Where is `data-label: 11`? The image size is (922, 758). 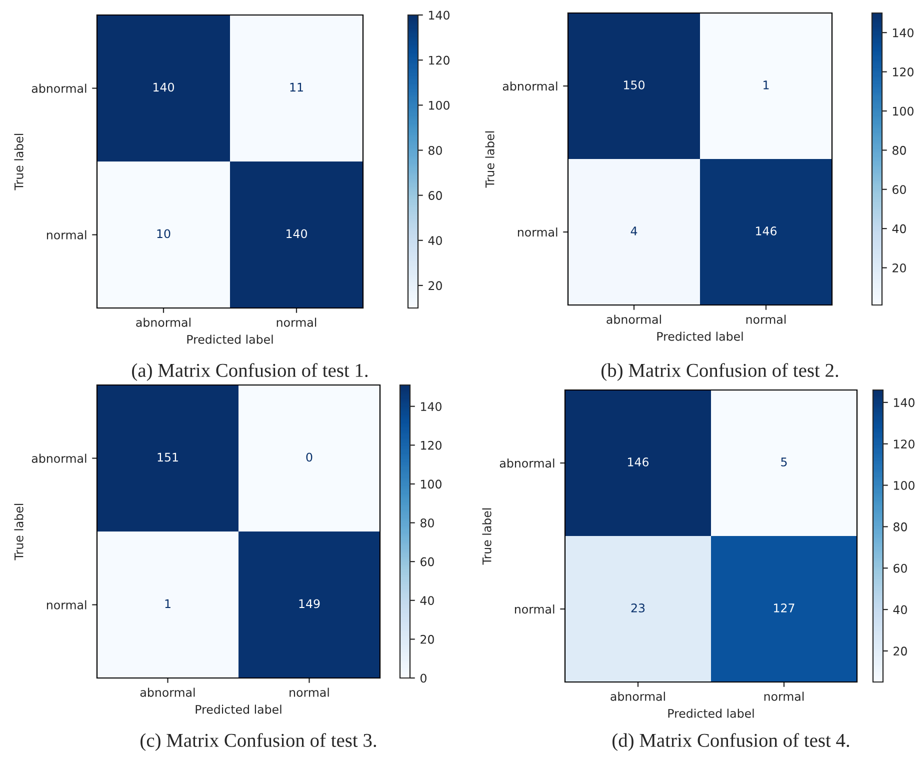 data-label: 11 is located at coordinates (296, 87).